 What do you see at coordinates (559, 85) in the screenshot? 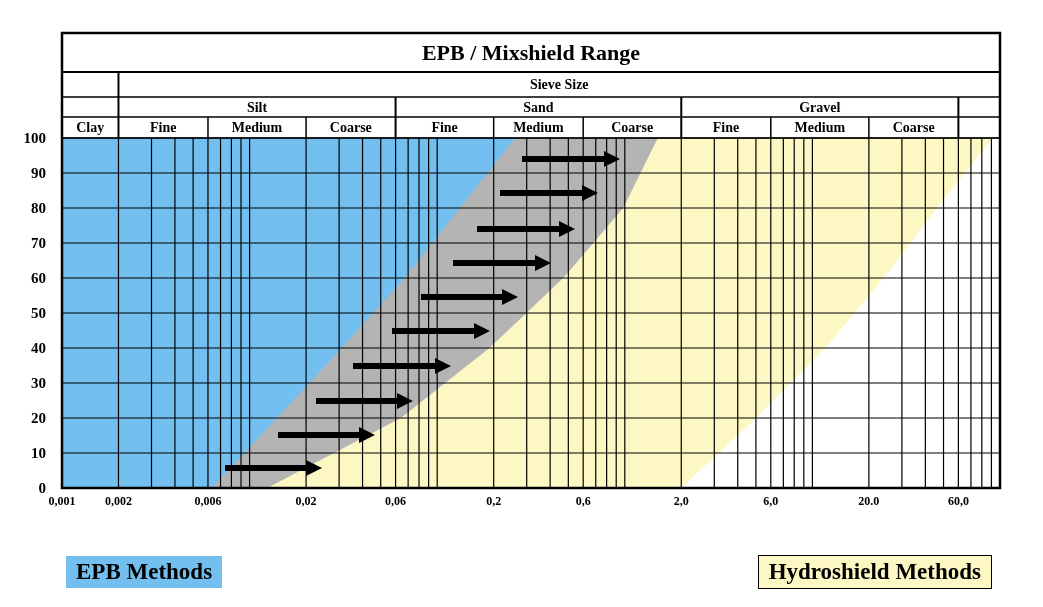
I see `text: Sieve Size` at bounding box center [559, 85].